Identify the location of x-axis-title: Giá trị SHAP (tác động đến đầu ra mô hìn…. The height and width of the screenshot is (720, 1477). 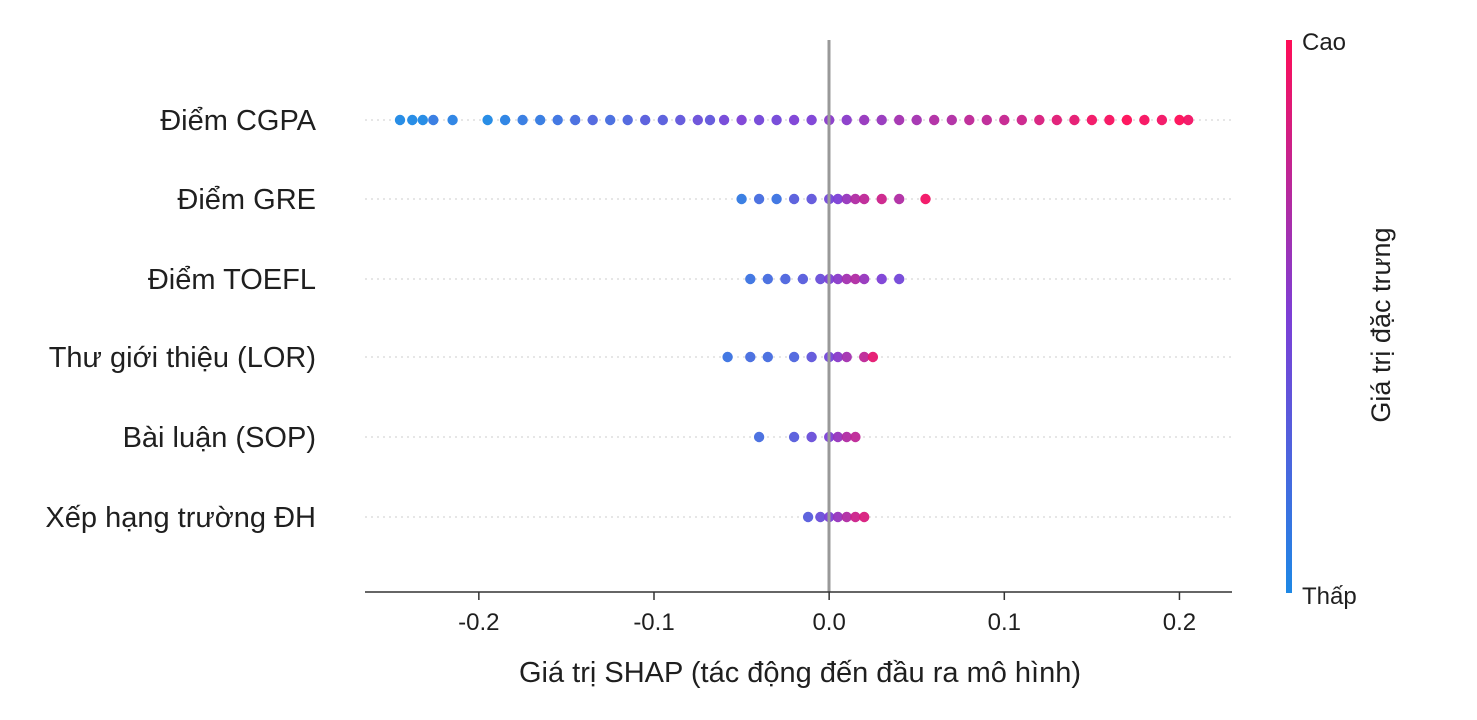
(800, 673).